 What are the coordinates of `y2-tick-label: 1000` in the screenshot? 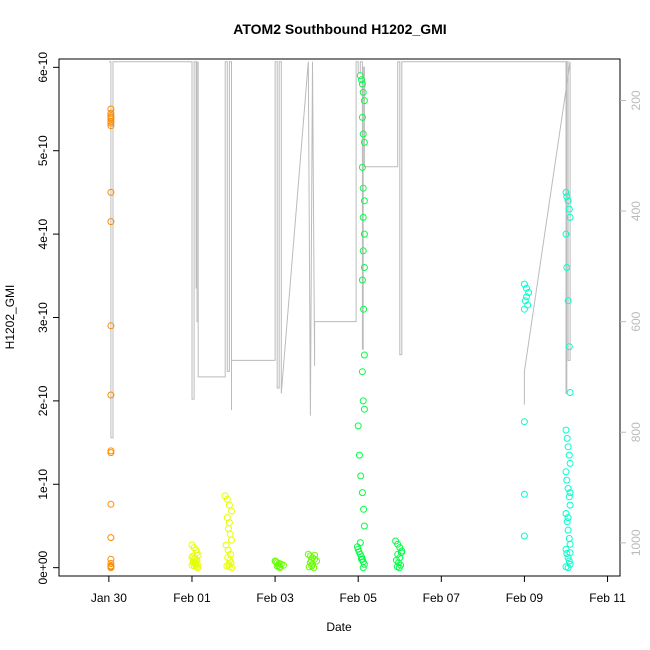 It's located at (636, 542).